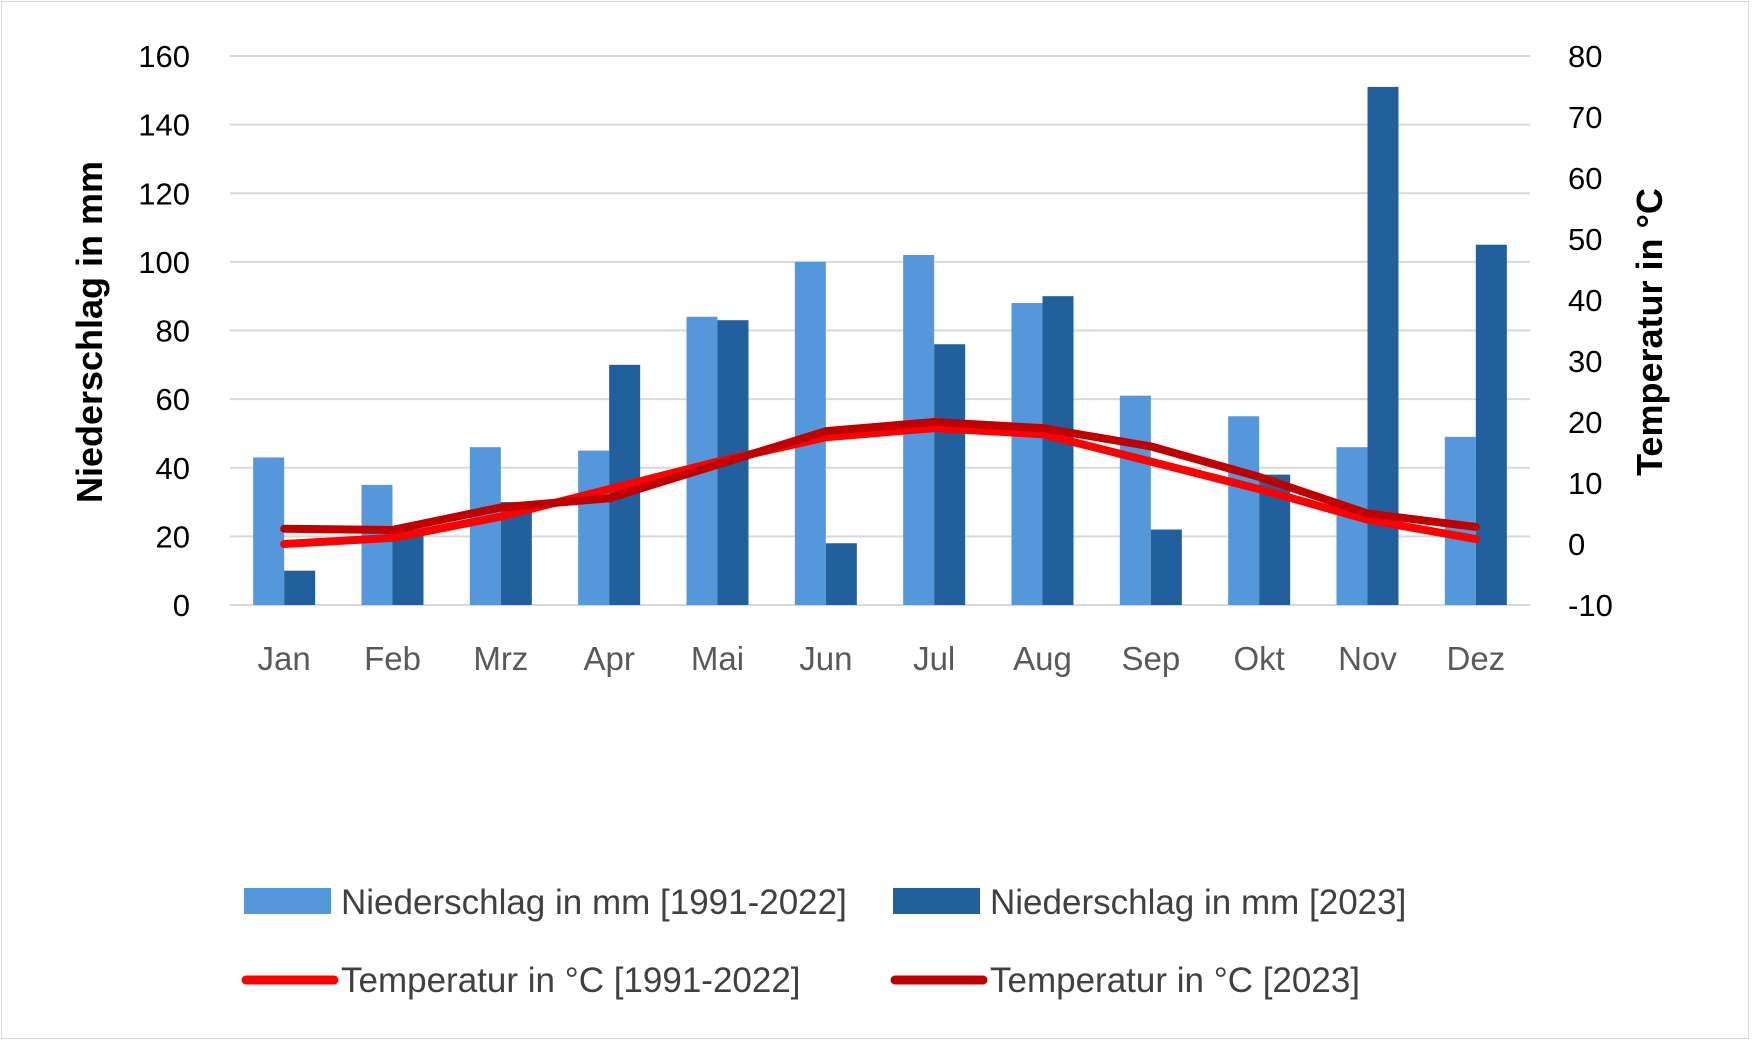 The image size is (1752, 1042). Describe the element at coordinates (164, 193) in the screenshot. I see `y-tick-label: 120` at that location.